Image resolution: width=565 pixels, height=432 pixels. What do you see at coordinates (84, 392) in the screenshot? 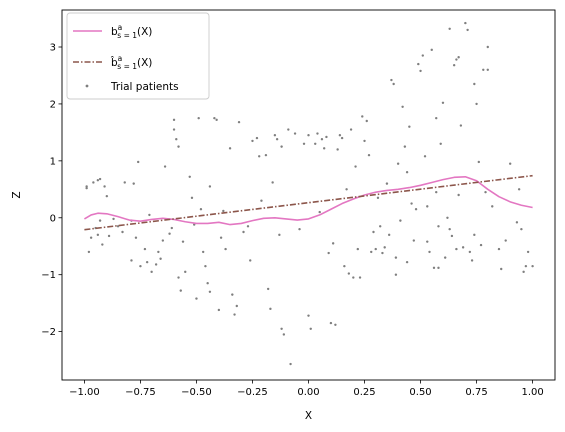
I see `x-tick-label: −1.00` at bounding box center [84, 392].